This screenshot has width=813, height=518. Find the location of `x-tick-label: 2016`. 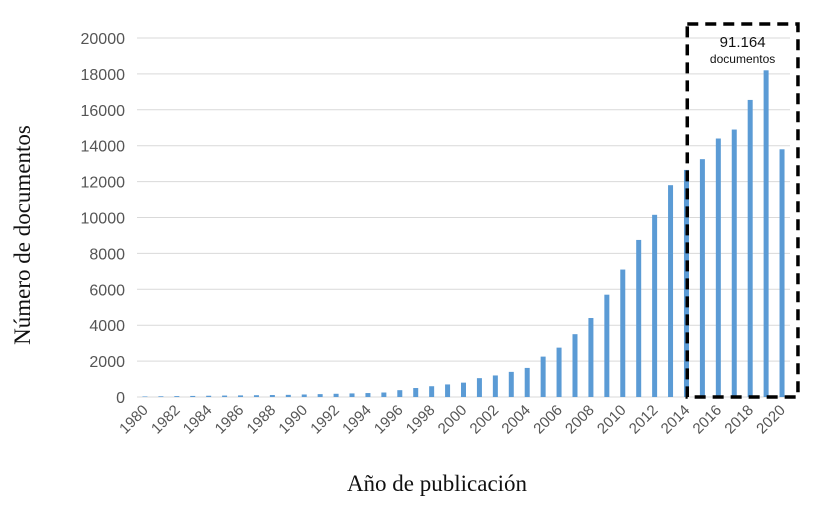

x-tick-label: 2016 is located at coordinates (708, 420).